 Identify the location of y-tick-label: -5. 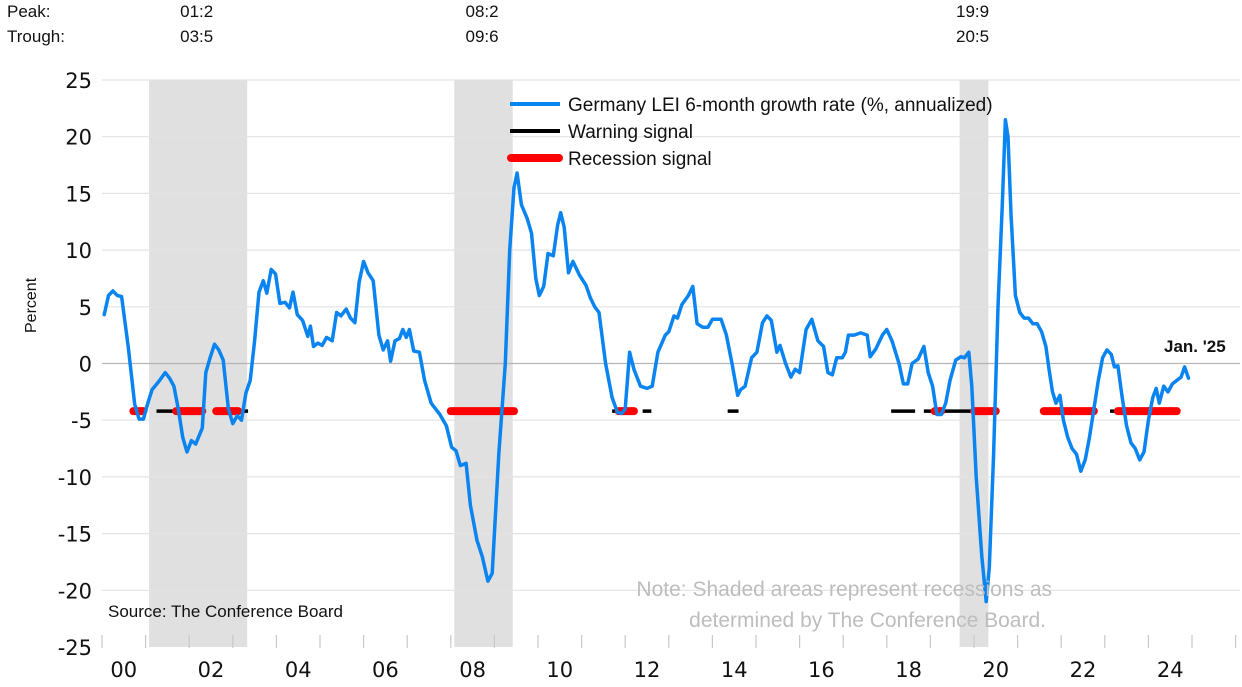
(81, 421).